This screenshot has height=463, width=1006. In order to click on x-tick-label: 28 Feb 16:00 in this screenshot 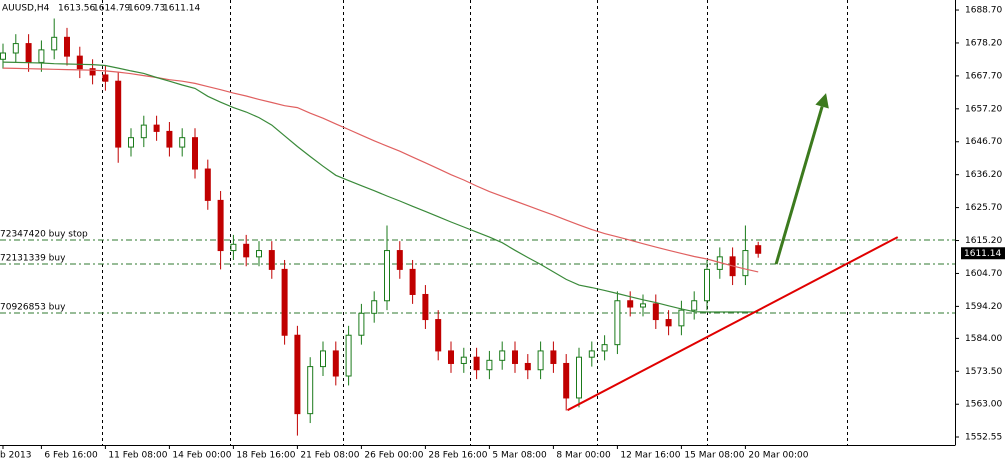, I will do `click(457, 456)`.